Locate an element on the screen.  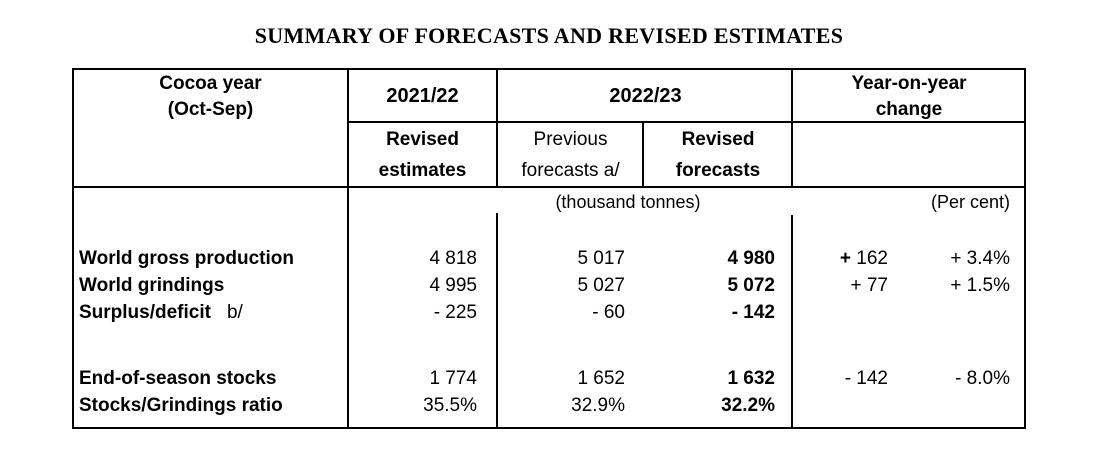
header-yoy-line1: Year-on-year is located at coordinates (909, 83).